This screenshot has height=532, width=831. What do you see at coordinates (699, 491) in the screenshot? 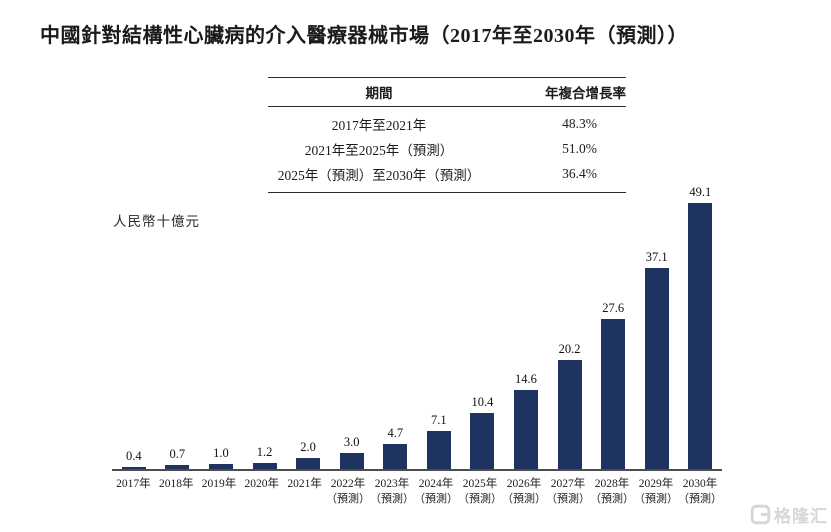
I see `x-axis-label: 2030年 （預測）` at bounding box center [699, 491].